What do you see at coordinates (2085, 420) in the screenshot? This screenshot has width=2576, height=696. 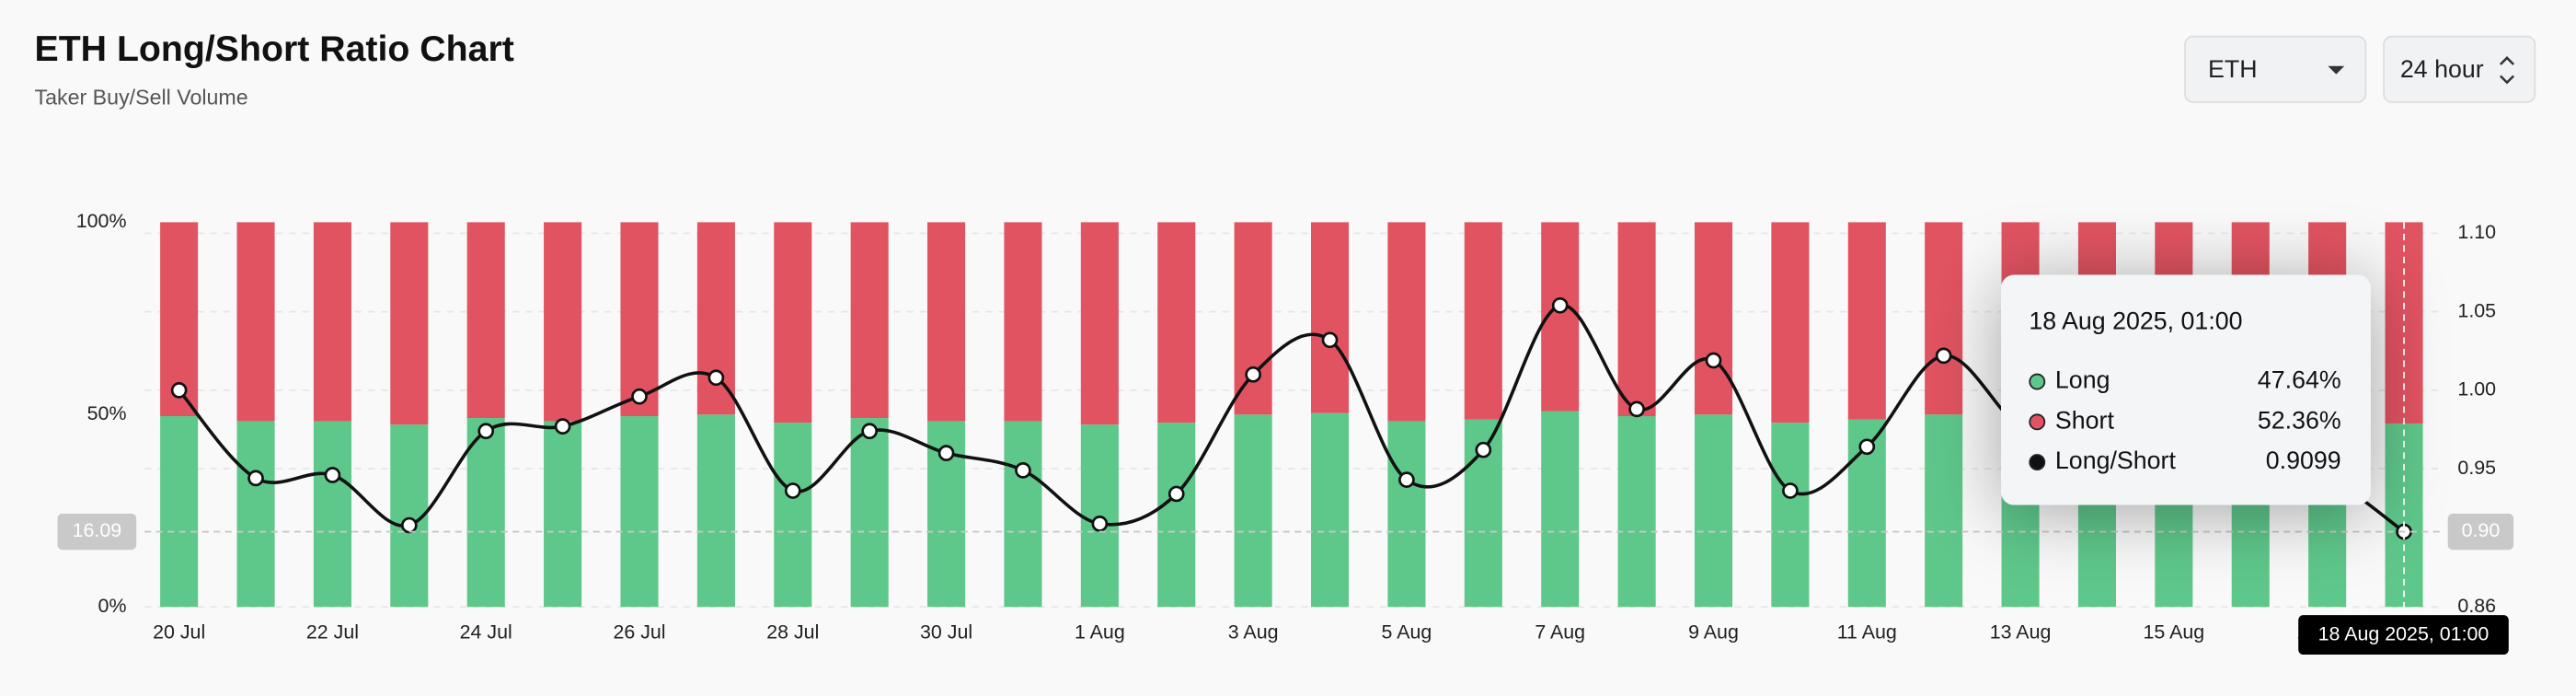 I see `tooltip-name: Short` at bounding box center [2085, 420].